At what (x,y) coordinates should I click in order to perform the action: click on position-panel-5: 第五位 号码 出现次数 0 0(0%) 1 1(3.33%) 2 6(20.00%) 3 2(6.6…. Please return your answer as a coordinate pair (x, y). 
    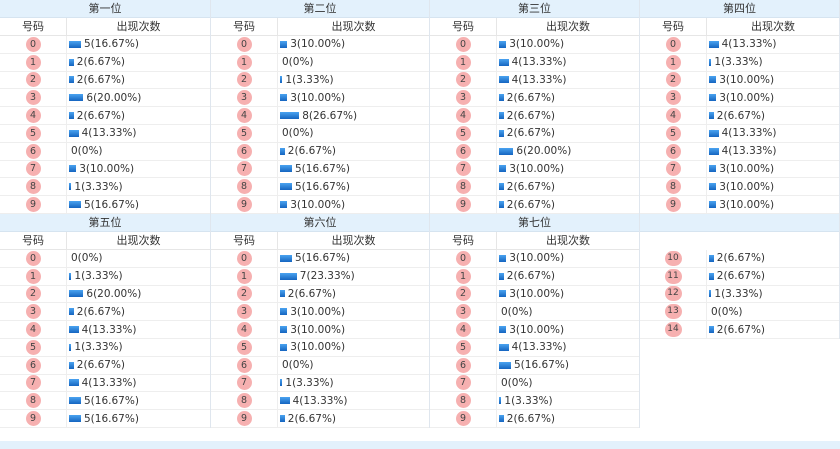
    Looking at the image, I should click on (105, 321).